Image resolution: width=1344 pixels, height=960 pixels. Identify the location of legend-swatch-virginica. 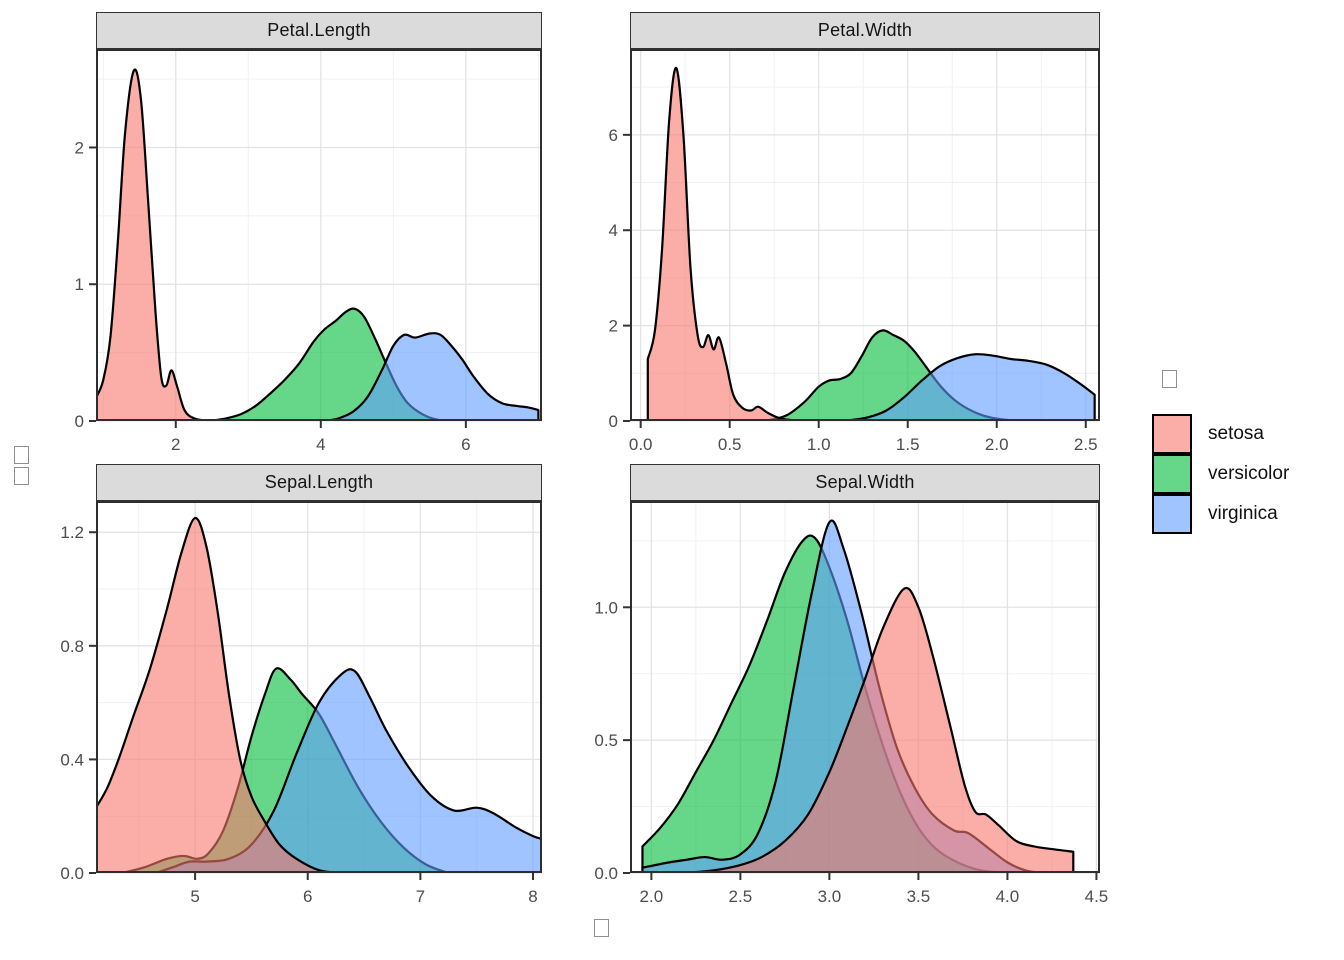
(1172, 514).